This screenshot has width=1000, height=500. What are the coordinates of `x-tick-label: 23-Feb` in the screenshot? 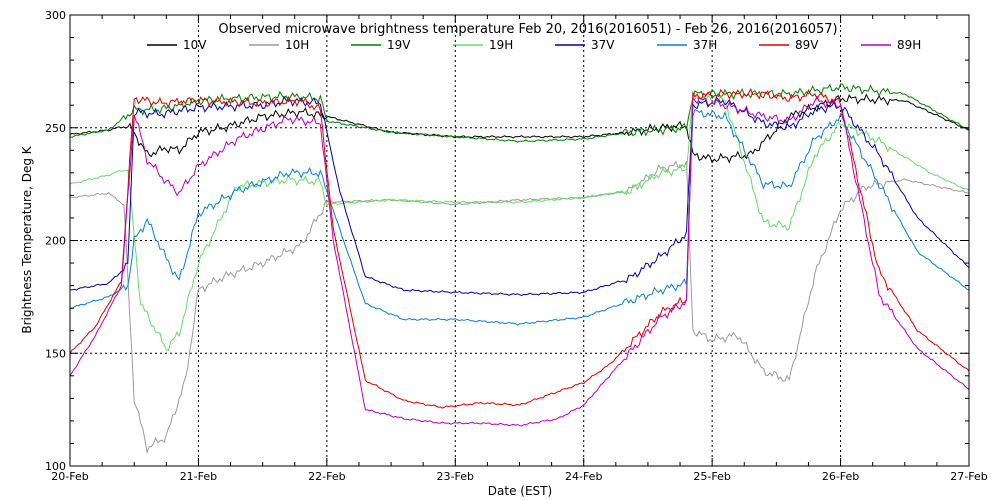 It's located at (455, 476).